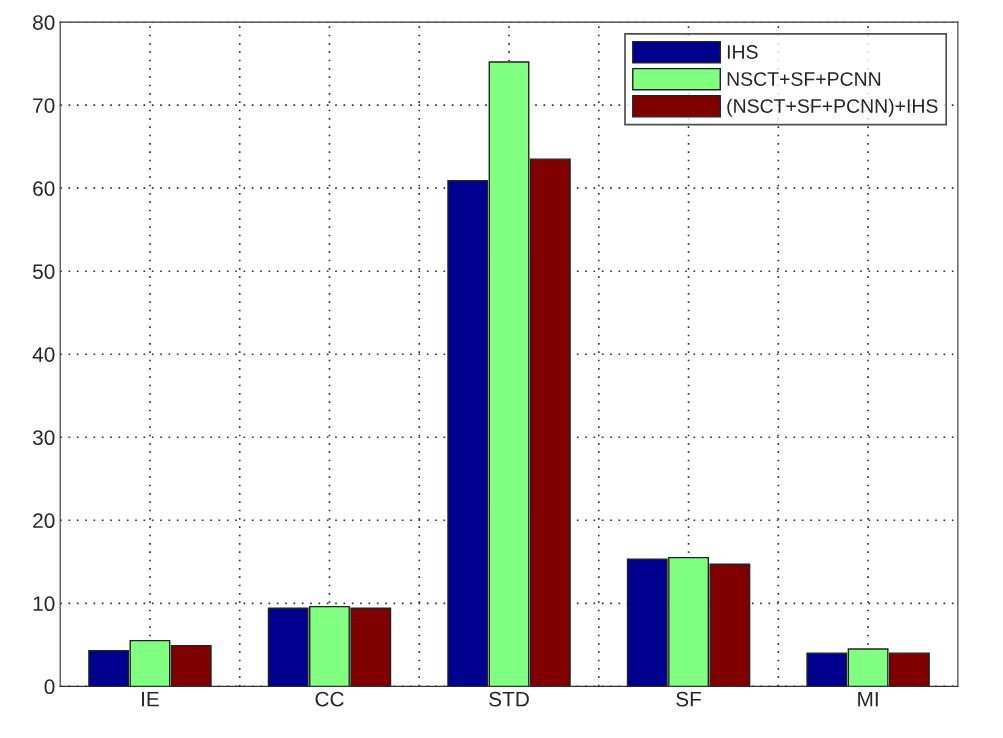  What do you see at coordinates (832, 107) in the screenshot?
I see `legend-label: (NSCT+SF+PCNN)+IHS` at bounding box center [832, 107].